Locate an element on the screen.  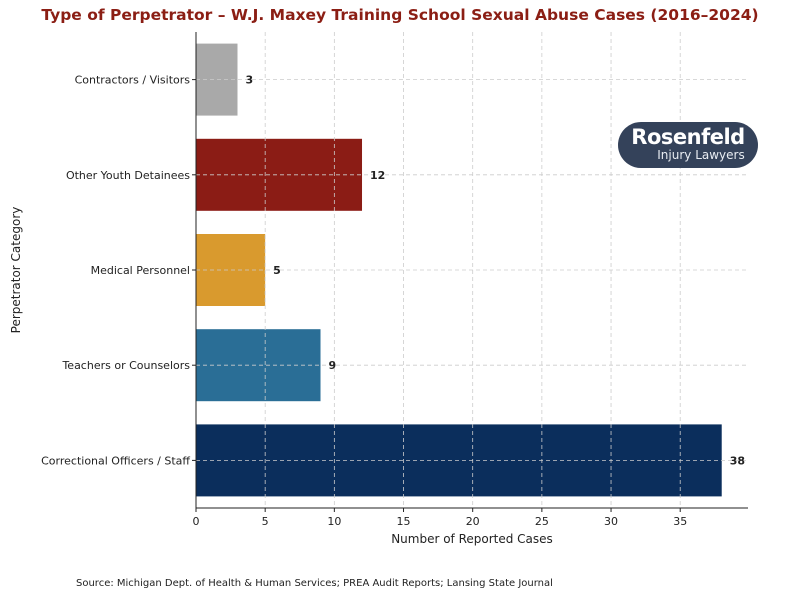
data-label: 3 is located at coordinates (250, 80).